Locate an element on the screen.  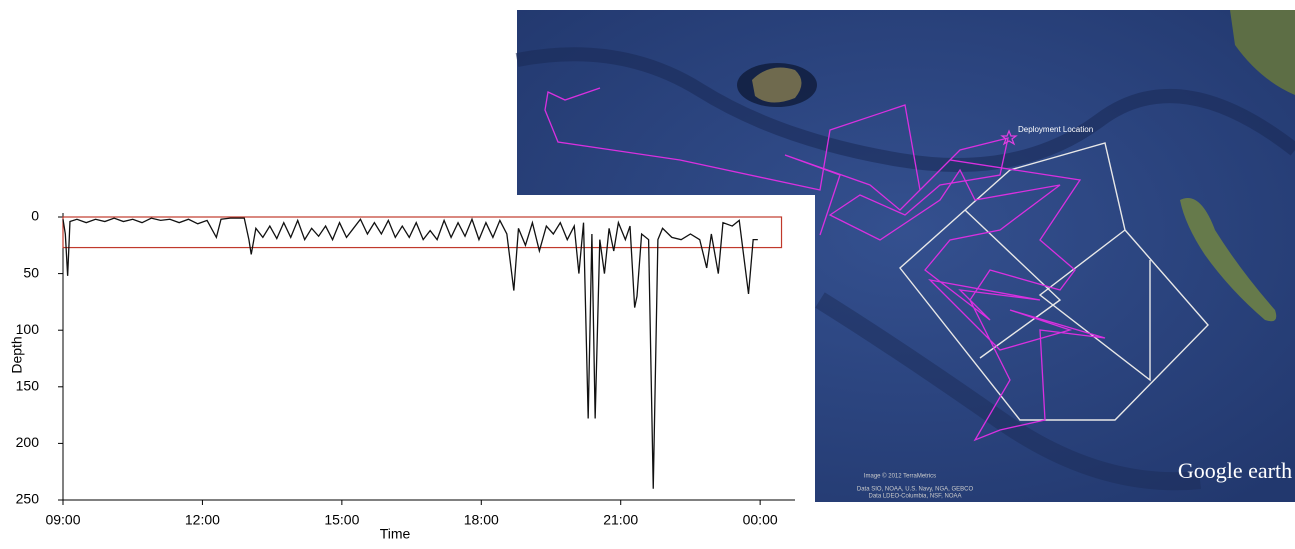
y-tick-label: 0 is located at coordinates (35, 216).